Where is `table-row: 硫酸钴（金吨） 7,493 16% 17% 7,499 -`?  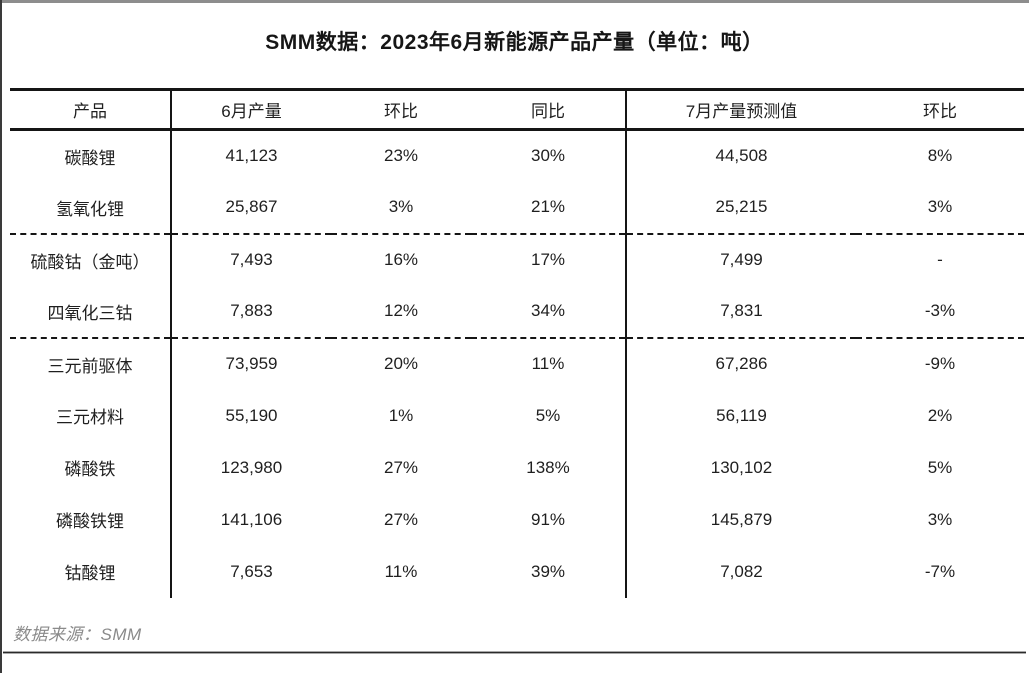
table-row: 硫酸钴（金吨） 7,493 16% 17% 7,499 - is located at coordinates (517, 259).